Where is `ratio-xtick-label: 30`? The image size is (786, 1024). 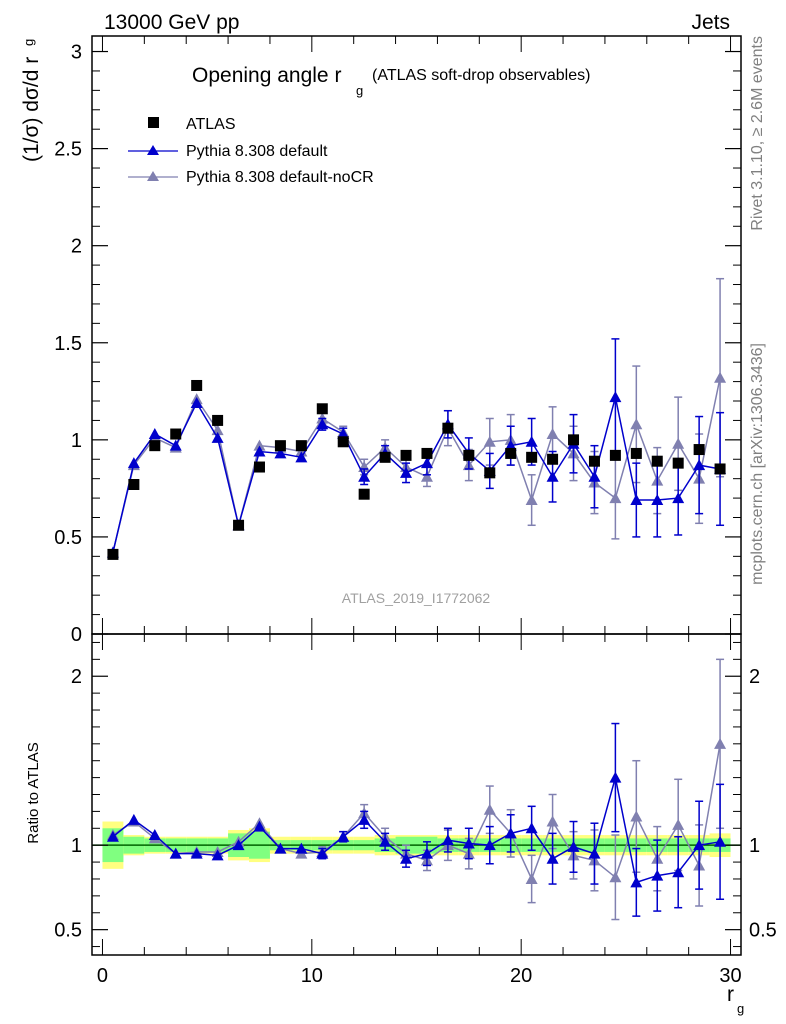 ratio-xtick-label: 30 is located at coordinates (730, 976).